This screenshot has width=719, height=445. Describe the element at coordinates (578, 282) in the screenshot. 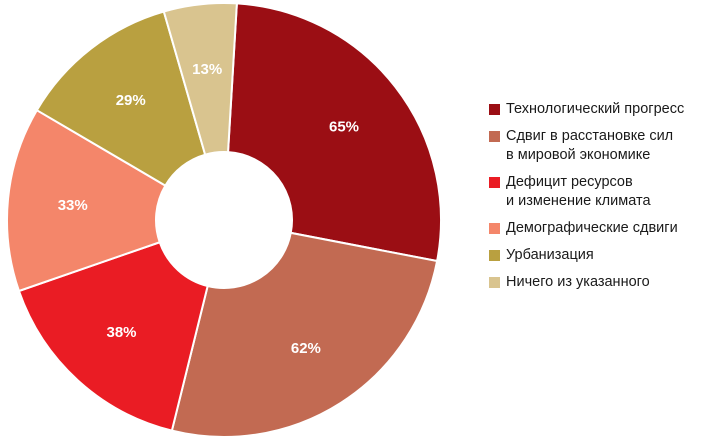

I see `legend-label: Ничего из указанного` at that location.